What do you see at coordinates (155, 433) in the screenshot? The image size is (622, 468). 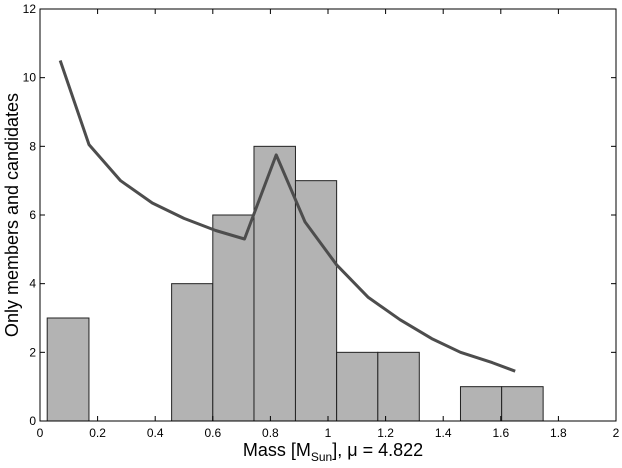 I see `x-tick-label: 0.4` at bounding box center [155, 433].